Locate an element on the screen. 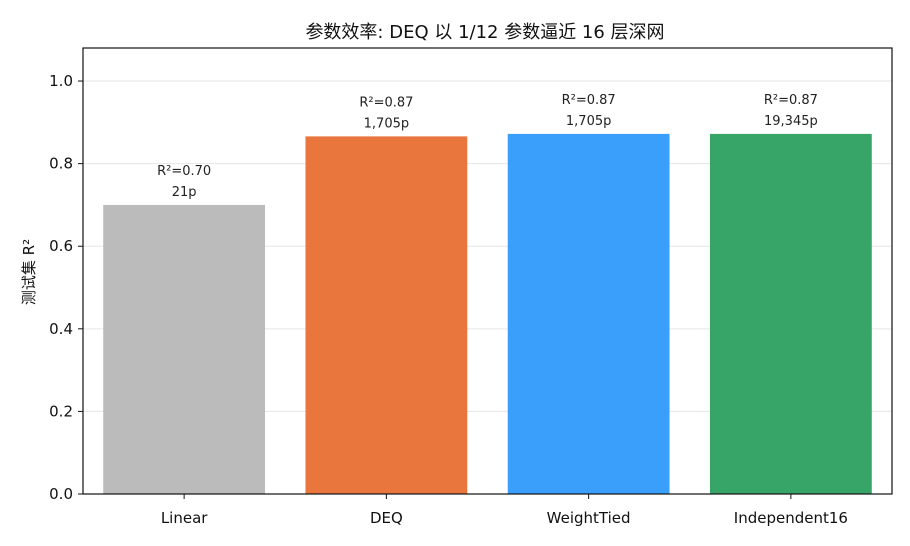 The height and width of the screenshot is (546, 910). chart-title: 参数效率: DEQ 以 1/12 参数逼近 16 层深网 is located at coordinates (484, 32).